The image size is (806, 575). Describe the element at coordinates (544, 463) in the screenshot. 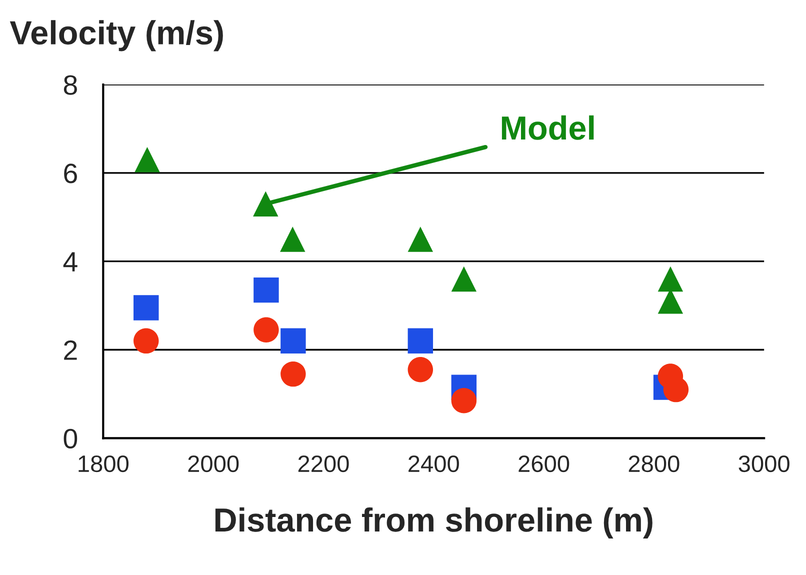

I see `x-tick-label: 2600` at that location.